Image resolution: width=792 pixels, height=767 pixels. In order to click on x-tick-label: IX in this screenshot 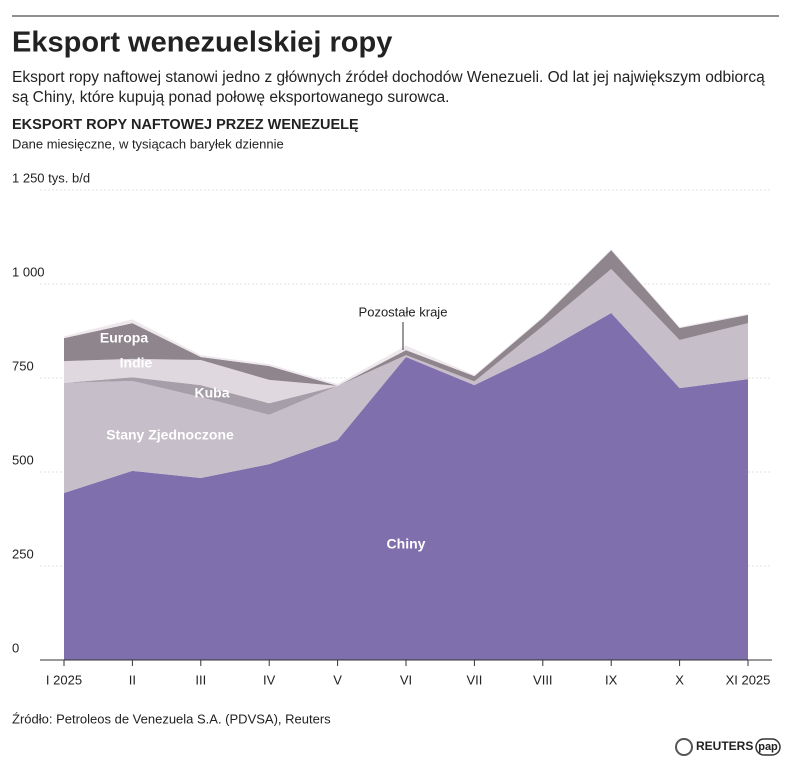, I will do `click(611, 679)`.